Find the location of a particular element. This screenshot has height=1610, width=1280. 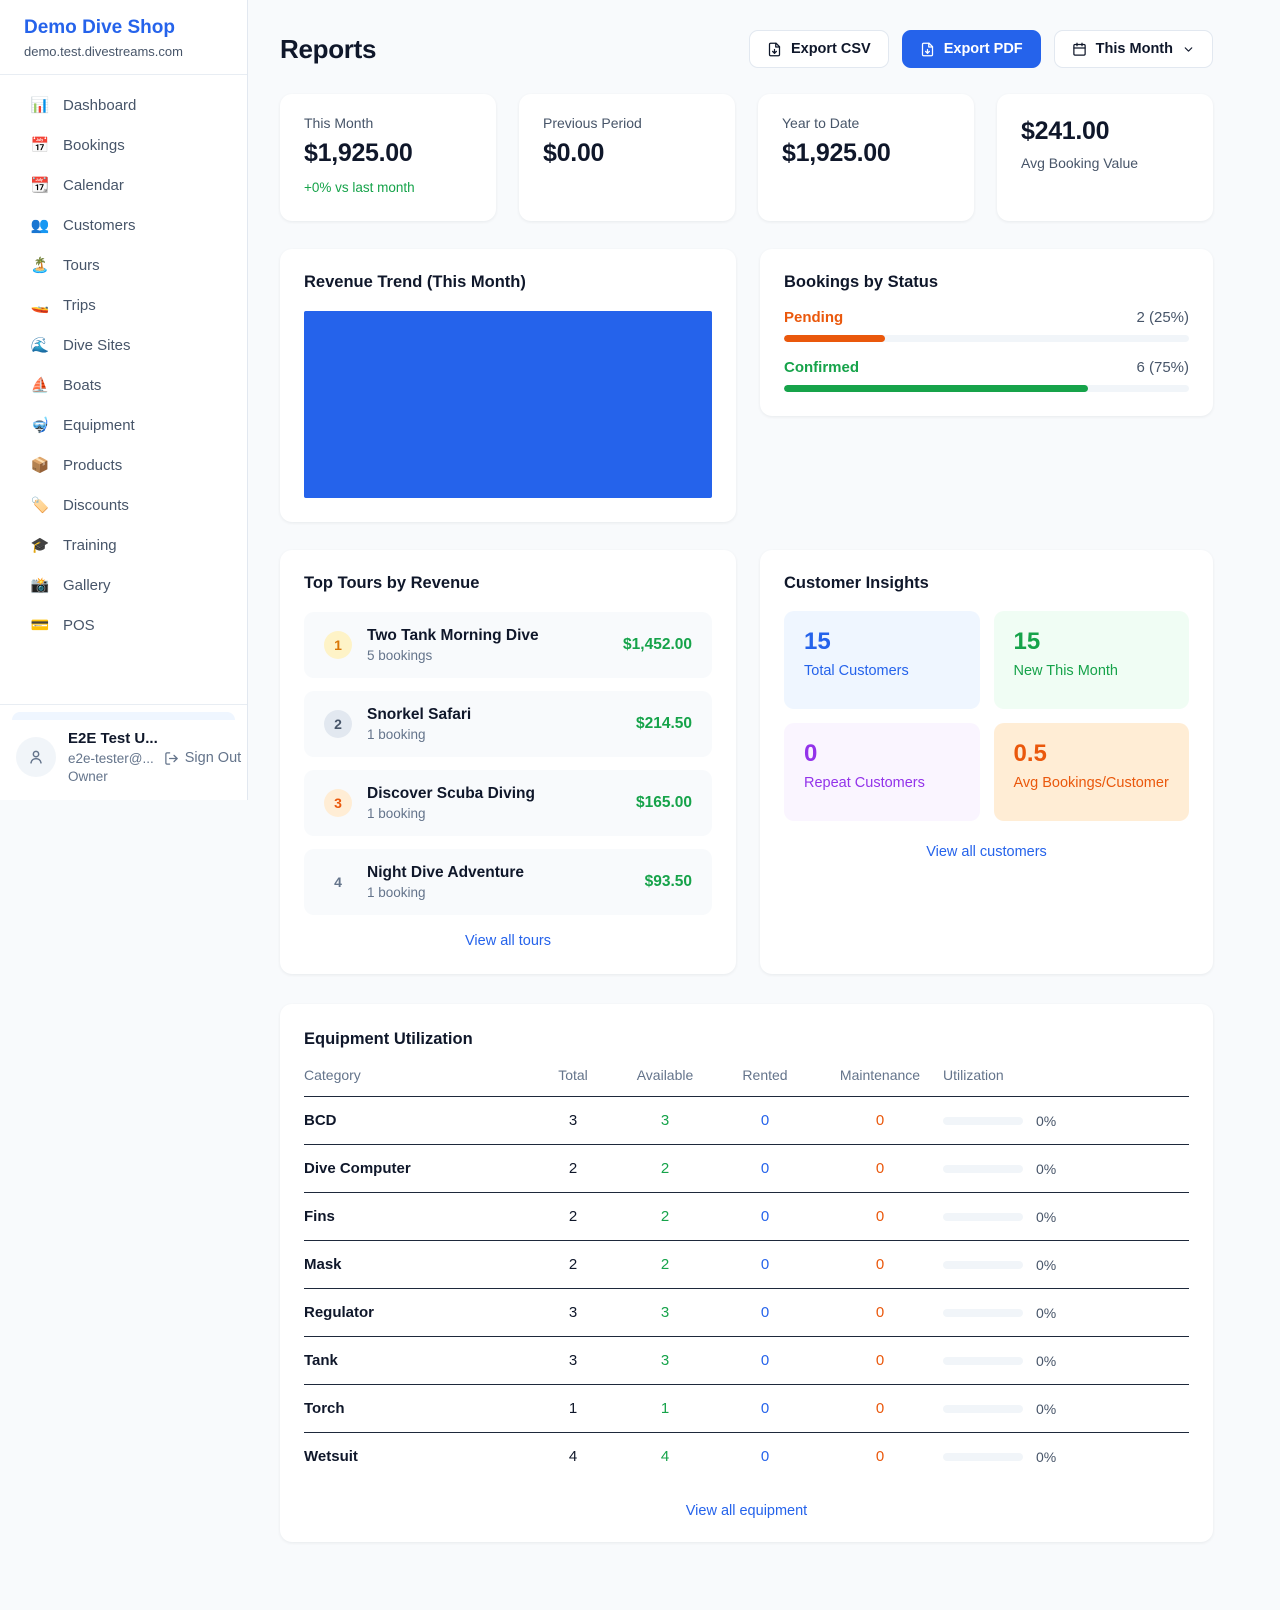

sidebar-item-dashboard: 📊 Dashboard is located at coordinates (123, 105).